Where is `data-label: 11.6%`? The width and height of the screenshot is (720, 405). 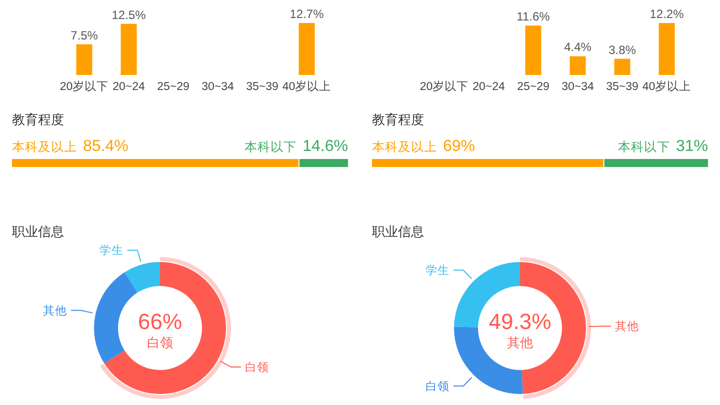 data-label: 11.6% is located at coordinates (533, 17).